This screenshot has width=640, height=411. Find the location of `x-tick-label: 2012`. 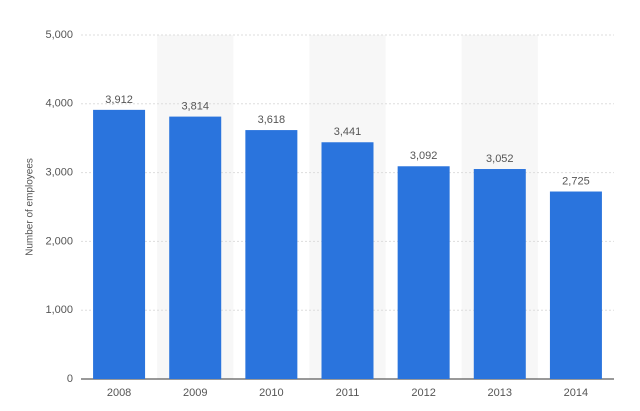

x-tick-label: 2012 is located at coordinates (423, 393).